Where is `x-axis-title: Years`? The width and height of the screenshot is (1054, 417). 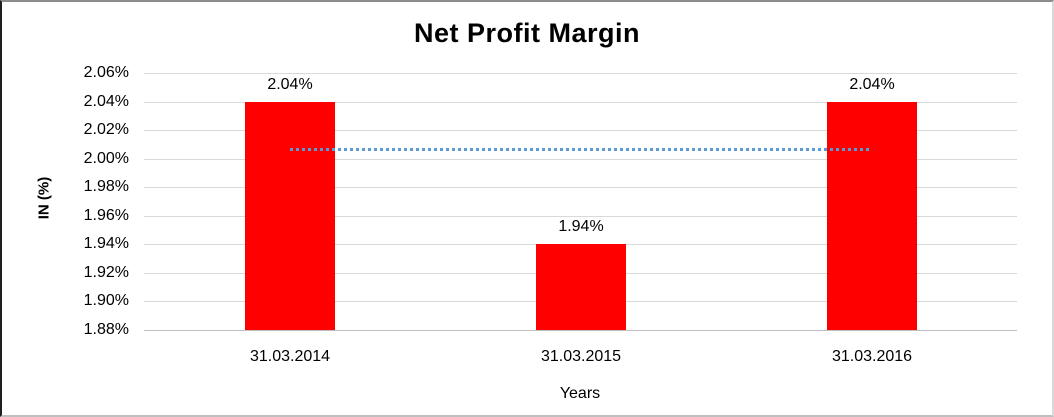
x-axis-title: Years is located at coordinates (580, 393).